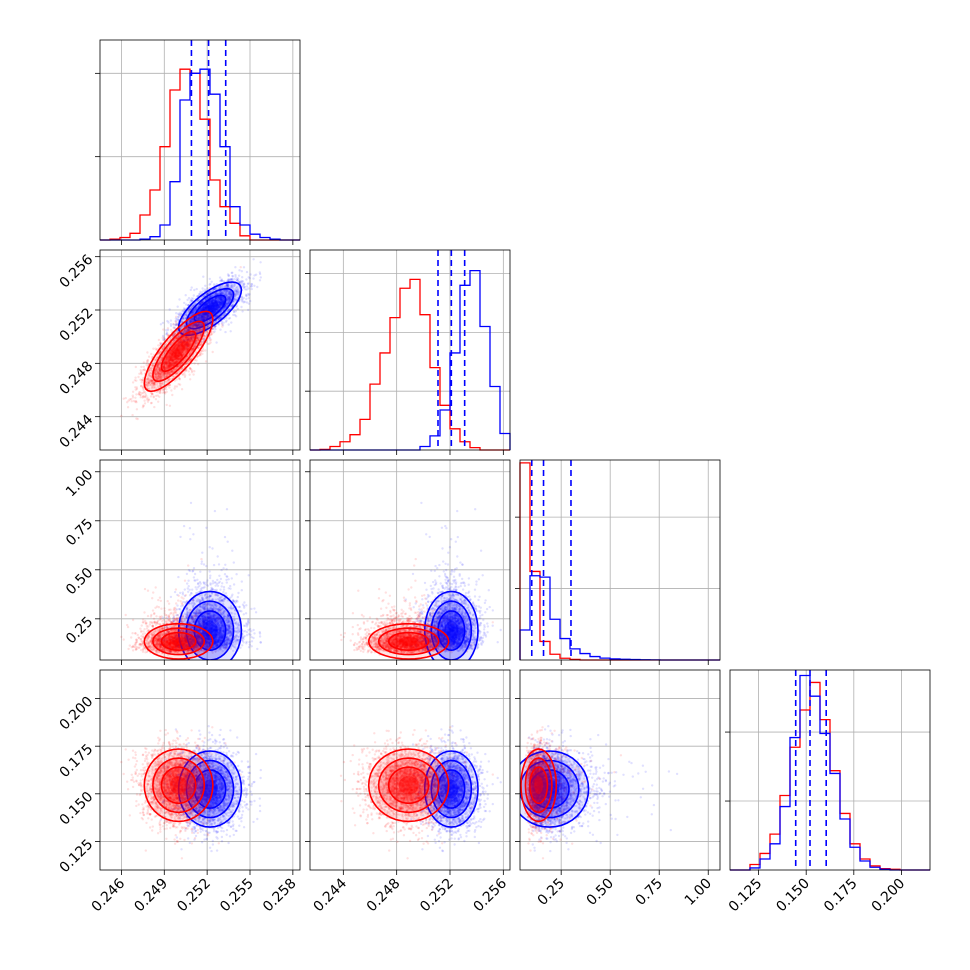 This screenshot has width=970, height=970. Describe the element at coordinates (200, 350) in the screenshot. I see `scatter-1-0-content` at that location.